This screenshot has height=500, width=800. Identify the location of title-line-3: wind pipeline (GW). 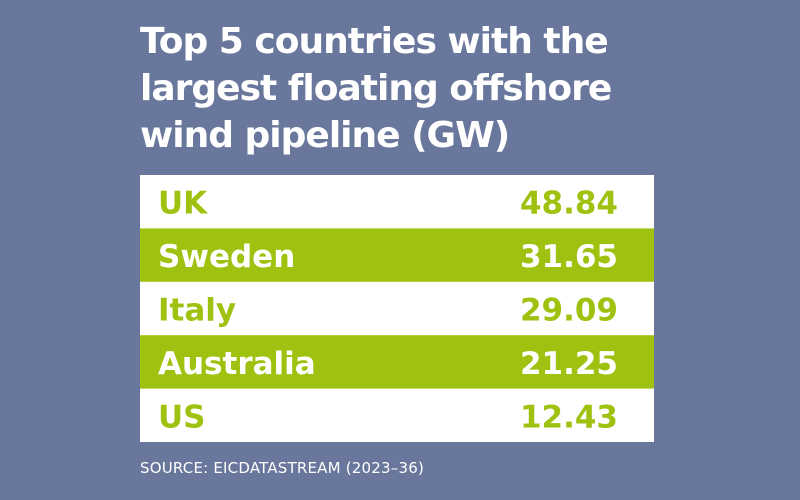
(325, 135).